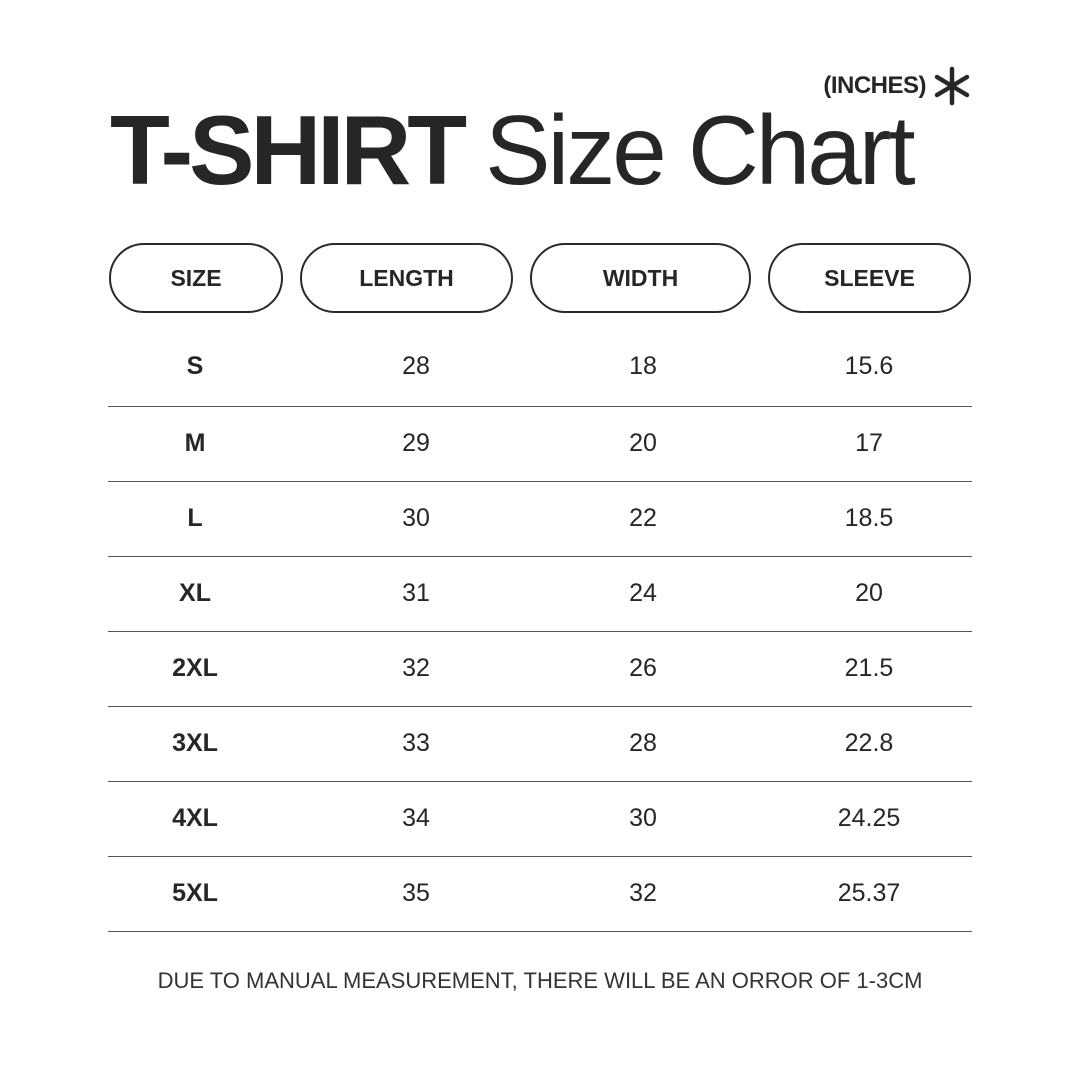 Image resolution: width=1080 pixels, height=1080 pixels. I want to click on header-sleeve: SLEEVE, so click(869, 278).